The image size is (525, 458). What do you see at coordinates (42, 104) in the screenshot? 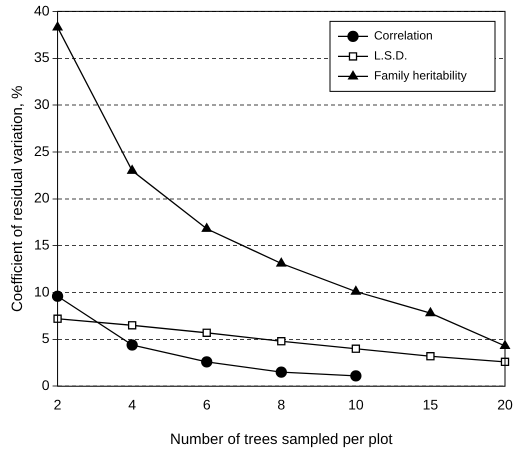
I see `y-tick-label: 30` at bounding box center [42, 104].